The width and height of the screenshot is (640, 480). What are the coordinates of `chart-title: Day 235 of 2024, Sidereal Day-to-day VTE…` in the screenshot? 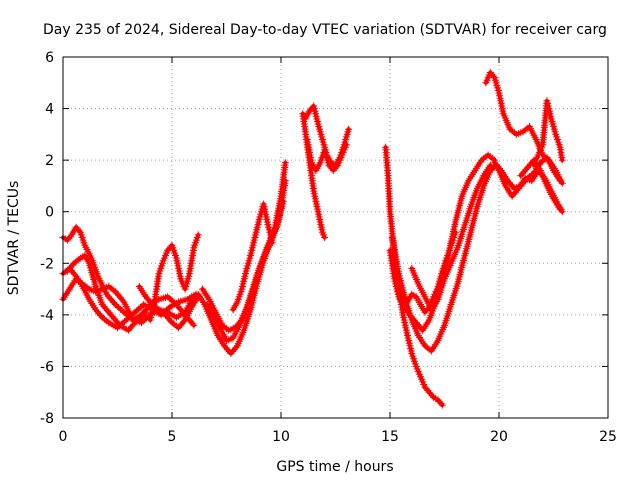 It's located at (325, 30).